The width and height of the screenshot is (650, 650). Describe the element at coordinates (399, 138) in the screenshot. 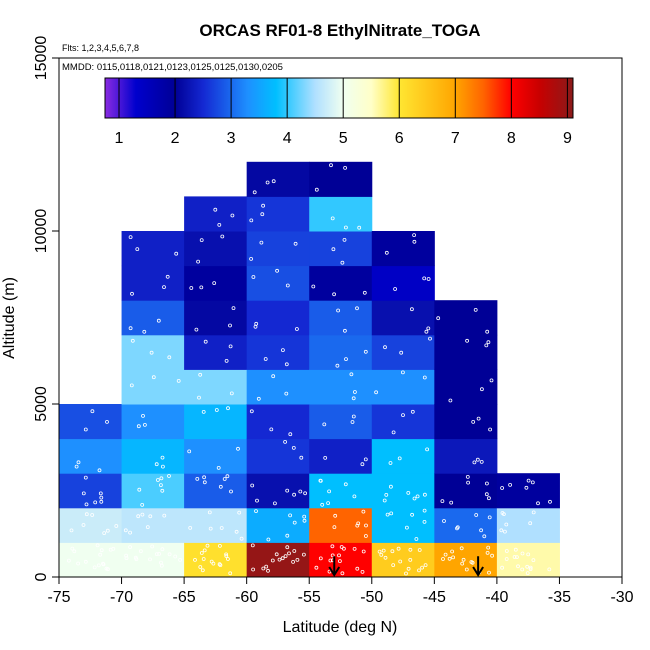

I see `colorbar-tick-label: 6` at that location.